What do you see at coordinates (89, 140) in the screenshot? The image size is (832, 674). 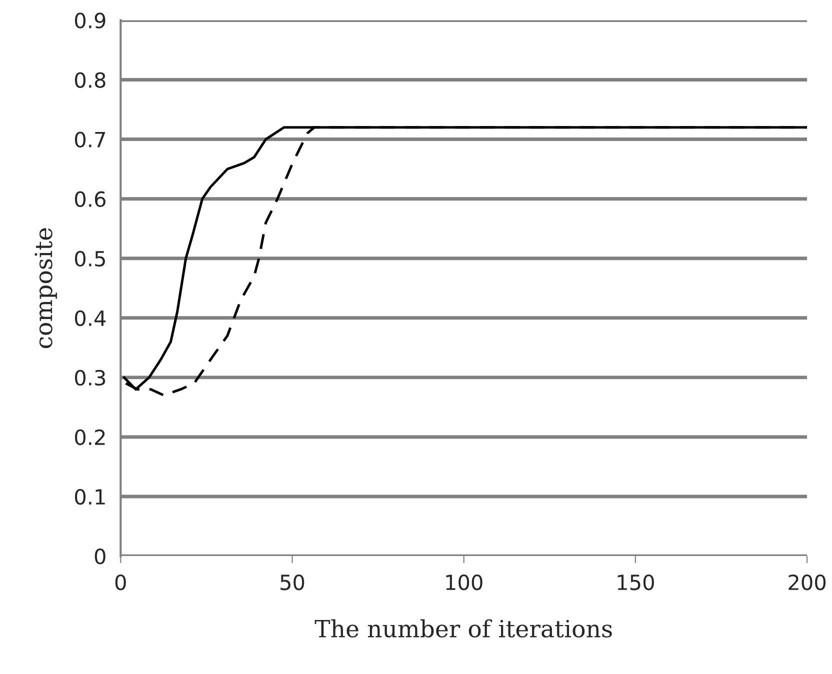 I see `y-tick-label: 0.7` at bounding box center [89, 140].